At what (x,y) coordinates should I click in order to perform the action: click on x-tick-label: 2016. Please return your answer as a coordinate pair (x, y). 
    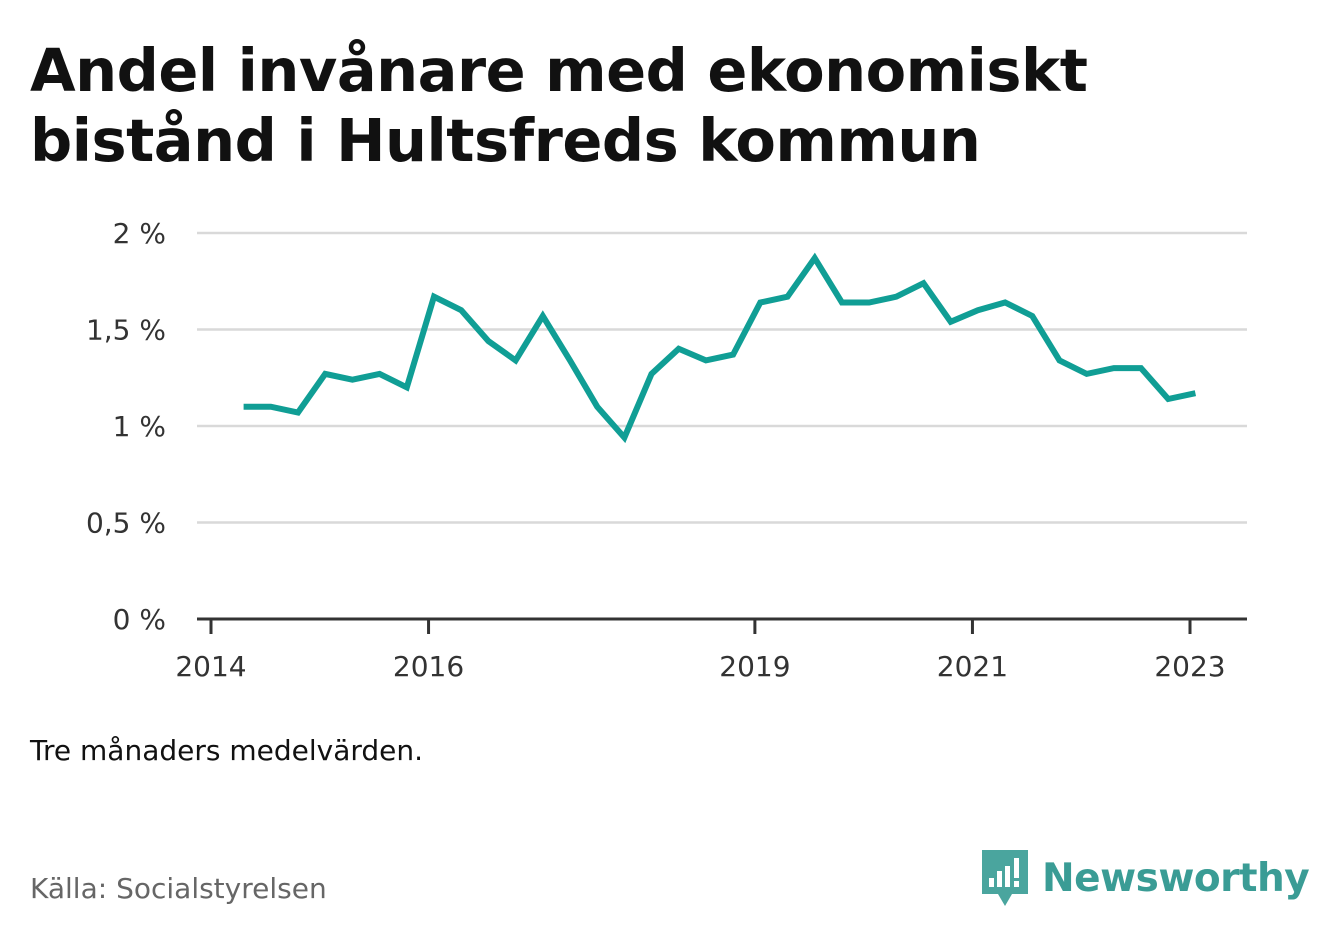
    Looking at the image, I should click on (428, 666).